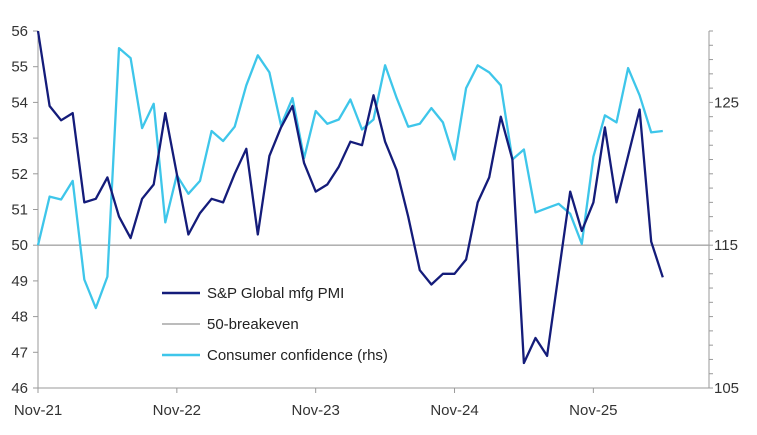 Image resolution: width=757 pixels, height=435 pixels. I want to click on legend-consumer-confidence-item: Consumer confidence (rhs), so click(275, 355).